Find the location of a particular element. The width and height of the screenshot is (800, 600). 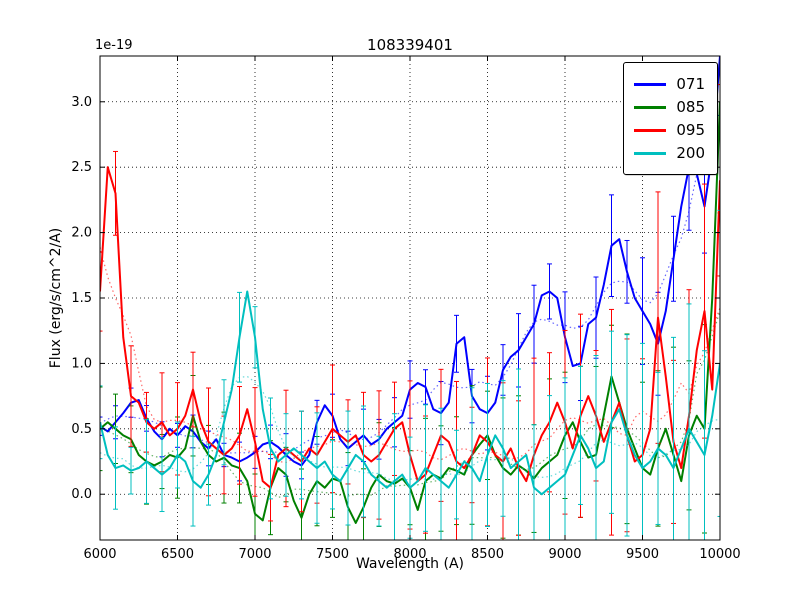

y-tick-label: 2.5 is located at coordinates (81, 167).